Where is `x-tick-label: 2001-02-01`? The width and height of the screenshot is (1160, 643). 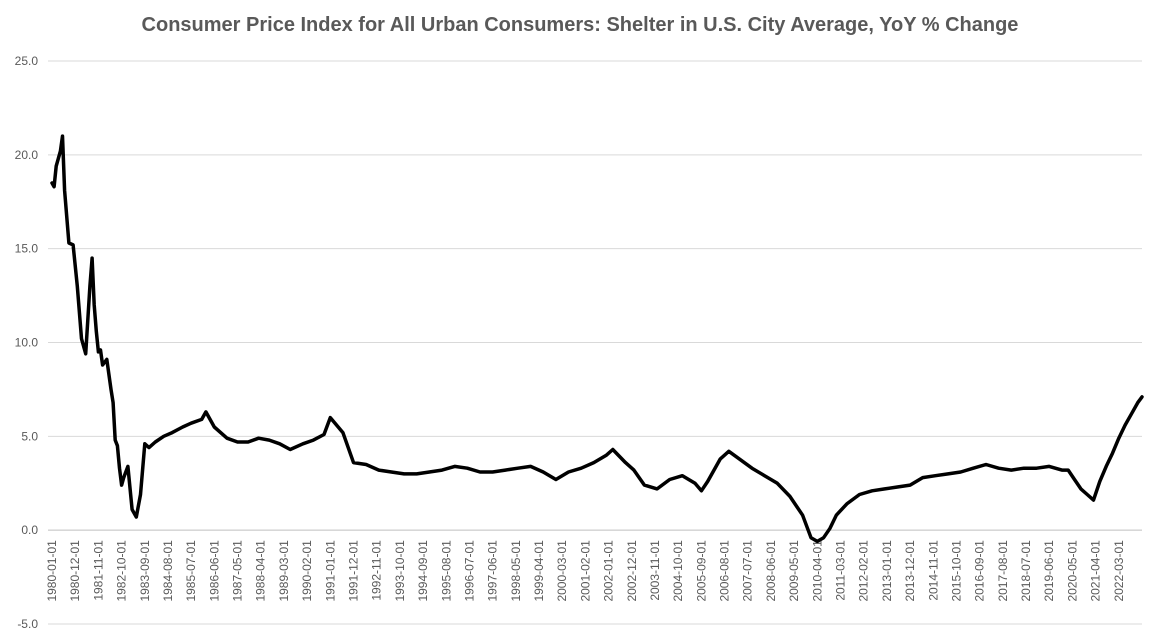
x-tick-label: 2001-02-01 is located at coordinates (585, 571).